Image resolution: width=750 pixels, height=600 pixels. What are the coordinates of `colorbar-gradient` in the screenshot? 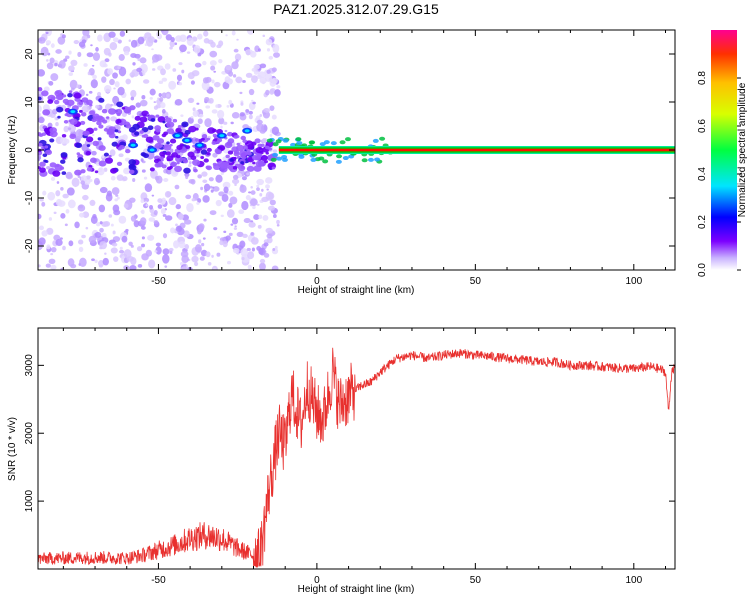 It's located at (724, 150).